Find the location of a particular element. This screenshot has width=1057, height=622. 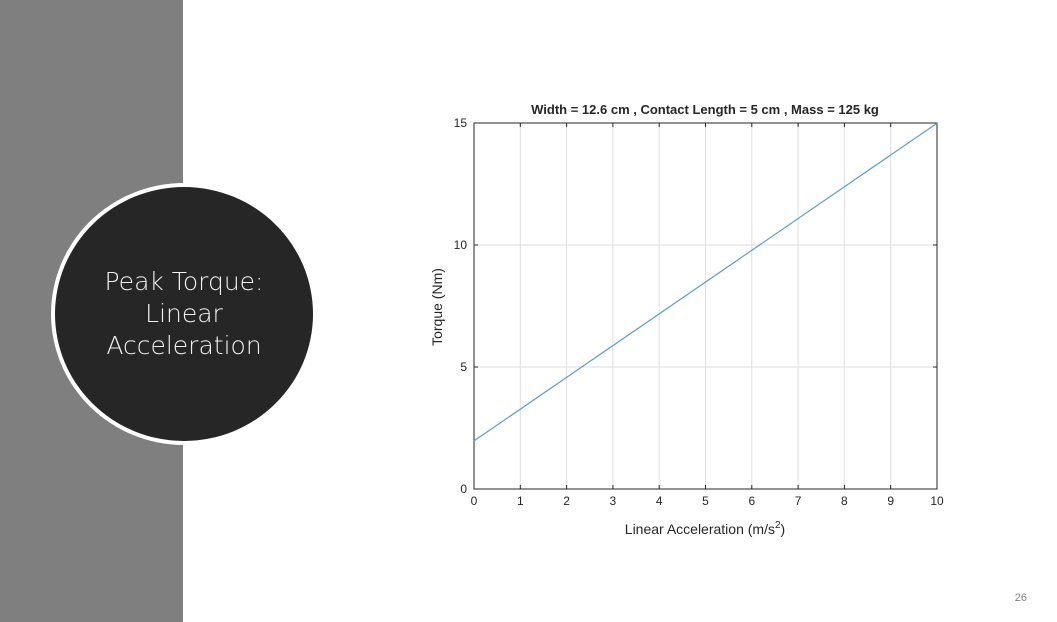

slide-title-line-2: Linear is located at coordinates (184, 313).